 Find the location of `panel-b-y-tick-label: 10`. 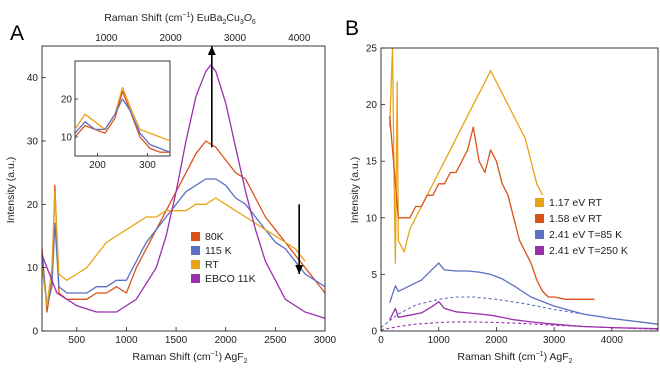

panel-b-y-tick-label: 10 is located at coordinates (372, 218).